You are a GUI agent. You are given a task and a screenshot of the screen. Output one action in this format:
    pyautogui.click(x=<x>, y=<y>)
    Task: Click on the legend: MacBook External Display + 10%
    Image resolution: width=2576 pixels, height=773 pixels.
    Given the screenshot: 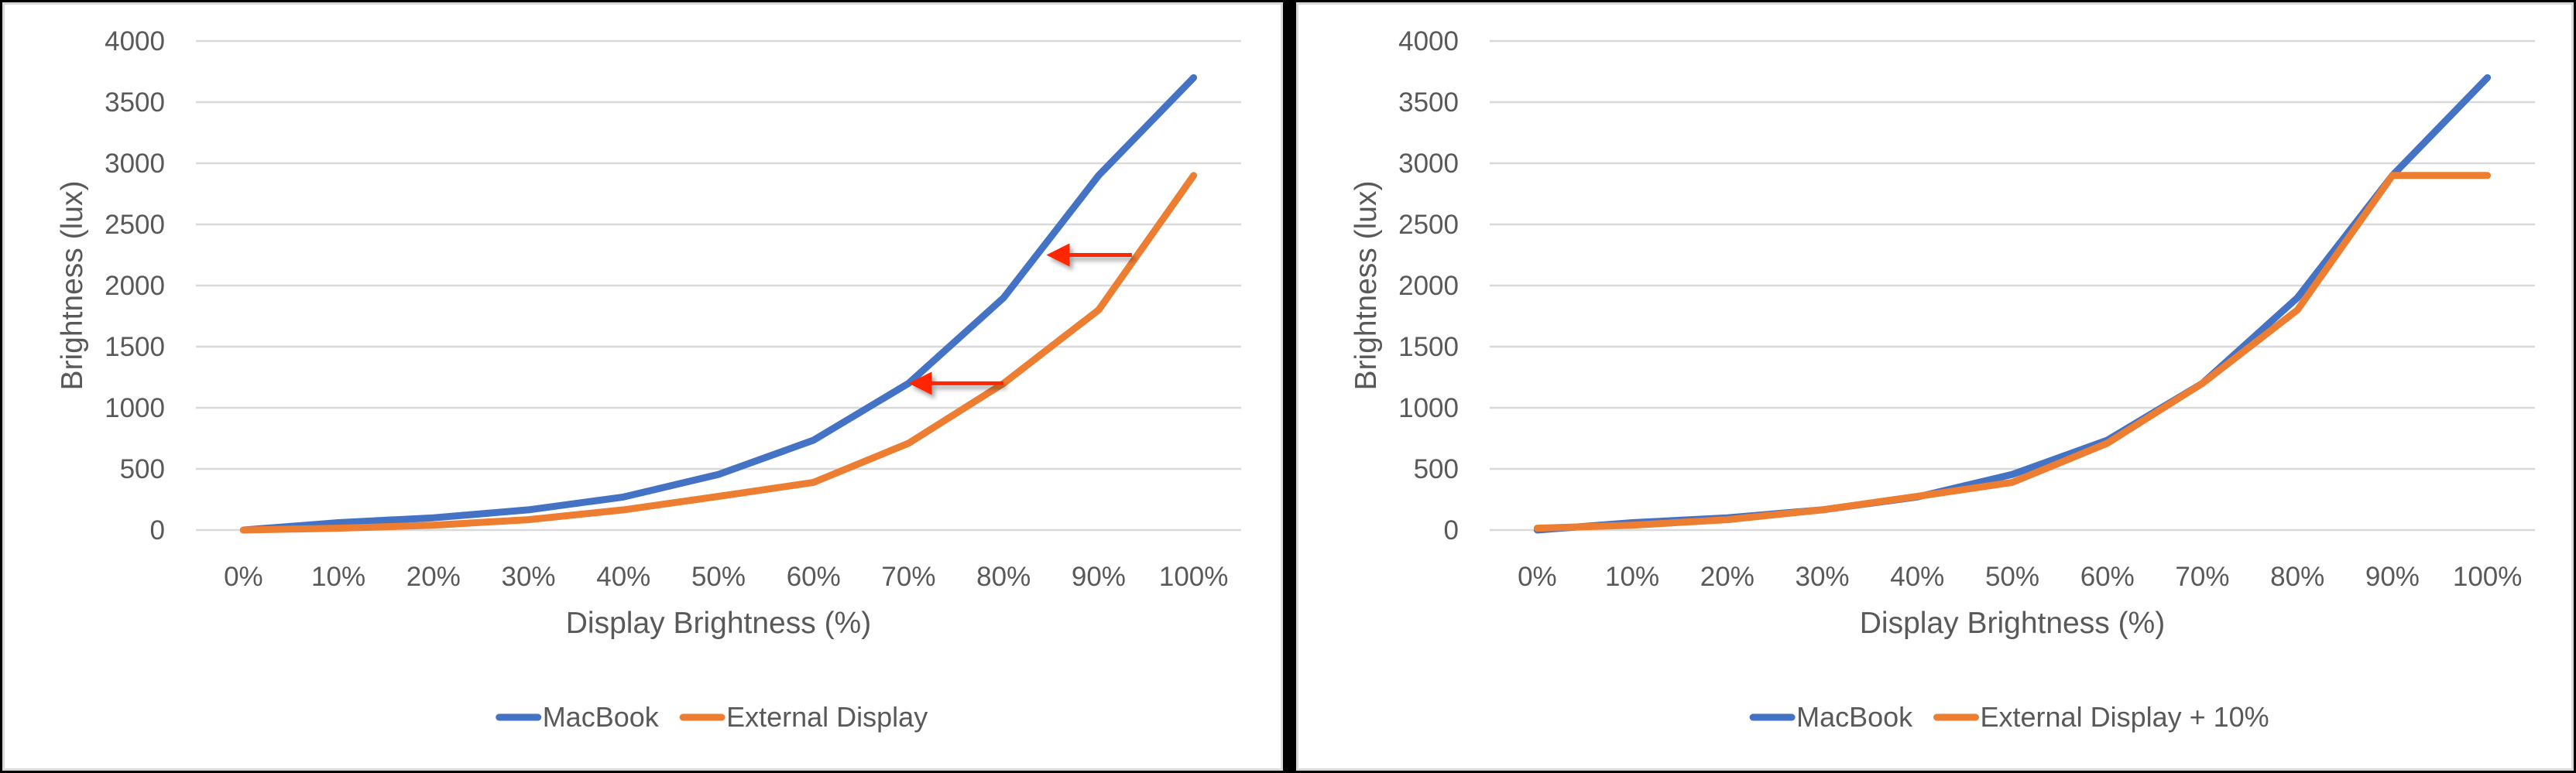 What is the action you would take?
    pyautogui.click(x=2009, y=717)
    